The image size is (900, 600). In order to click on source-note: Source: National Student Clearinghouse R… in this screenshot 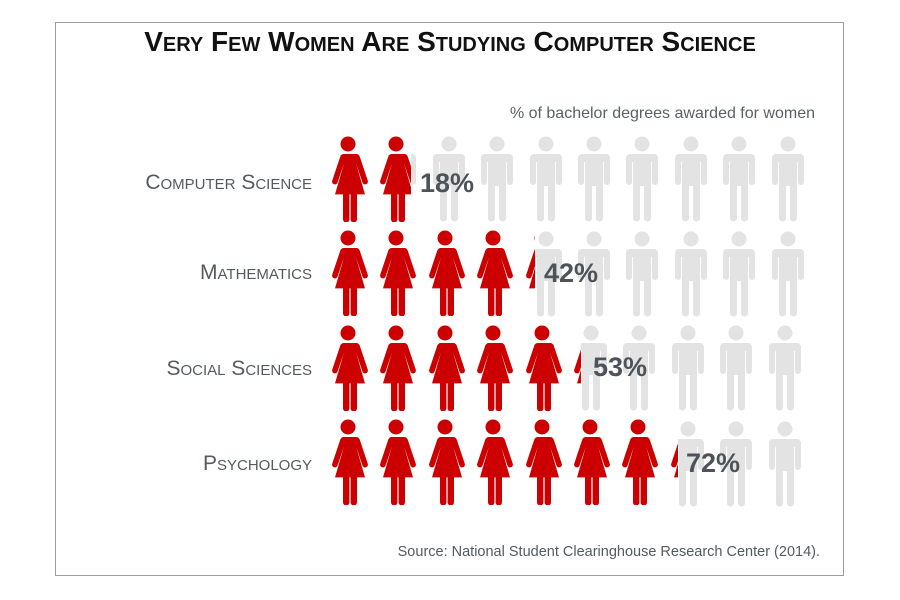, I will do `click(608, 552)`.